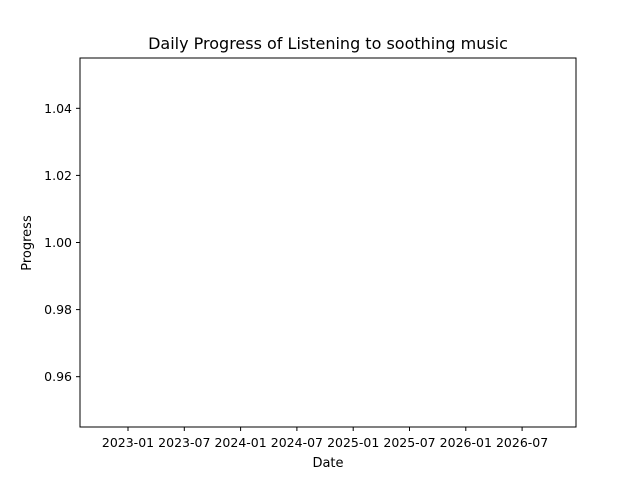  Describe the element at coordinates (466, 442) in the screenshot. I see `x-tick-label: 2026-01` at that location.